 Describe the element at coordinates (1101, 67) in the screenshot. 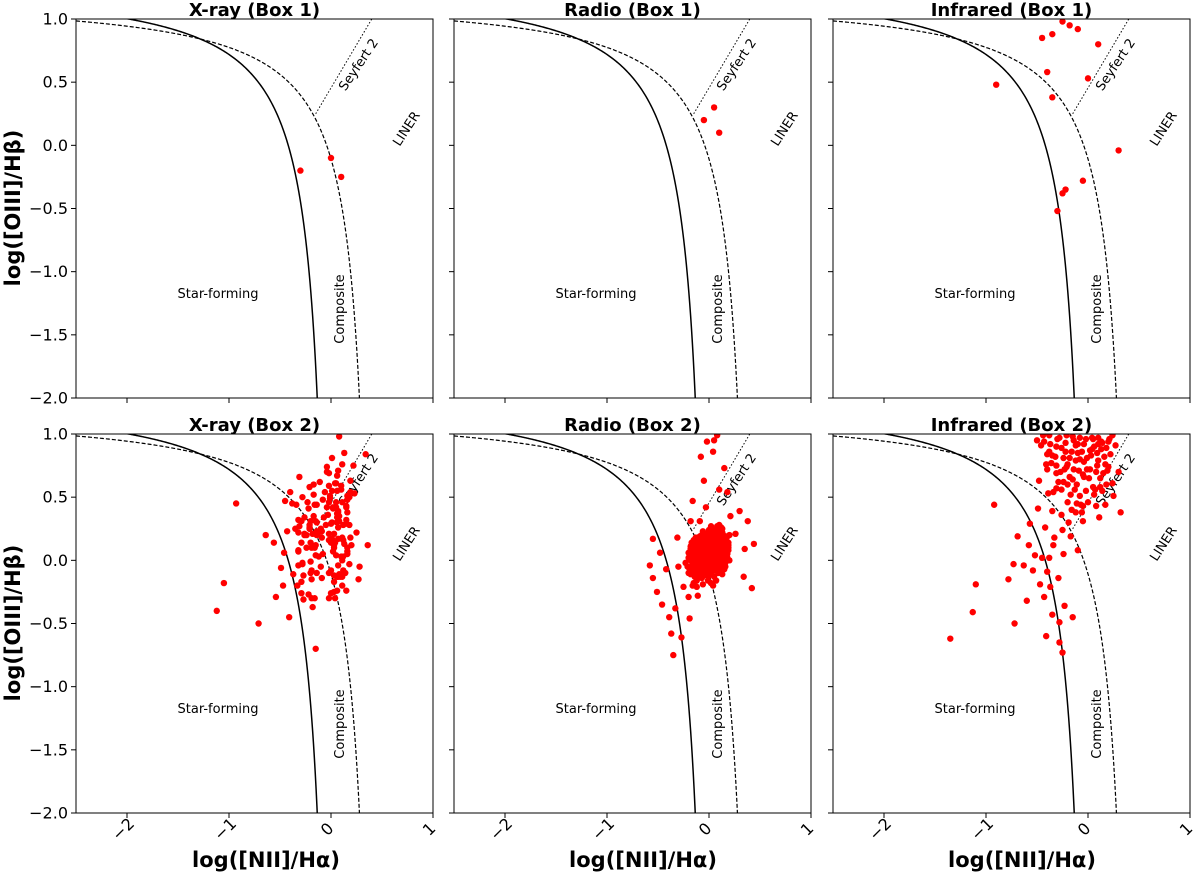

I see `seyfert-liner-line` at that location.